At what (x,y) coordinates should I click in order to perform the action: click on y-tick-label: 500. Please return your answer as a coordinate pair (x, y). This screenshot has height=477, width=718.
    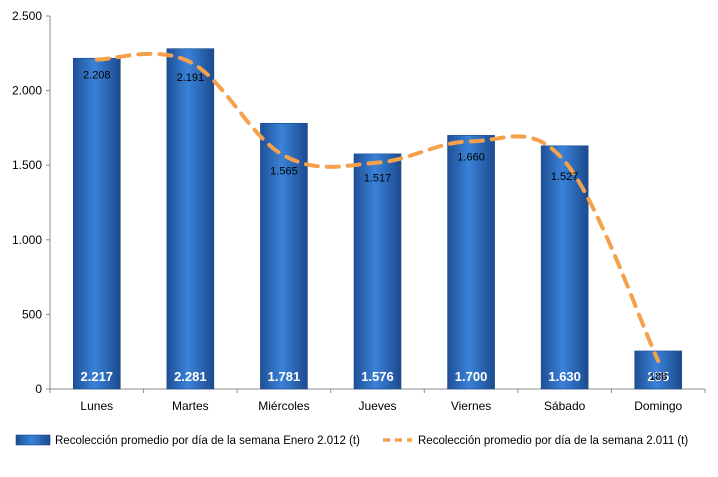
    Looking at the image, I should click on (32, 314).